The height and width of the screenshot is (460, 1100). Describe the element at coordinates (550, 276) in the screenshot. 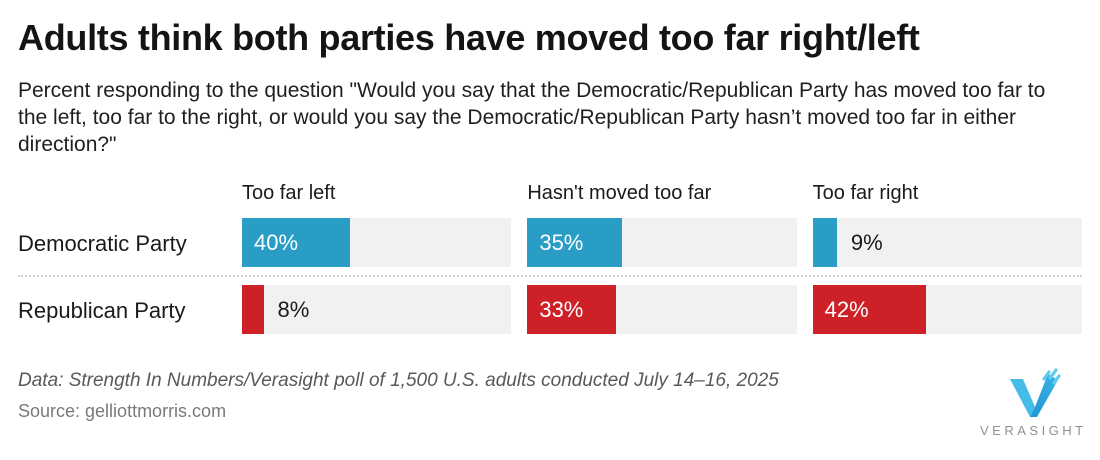

I see `row-divider` at that location.